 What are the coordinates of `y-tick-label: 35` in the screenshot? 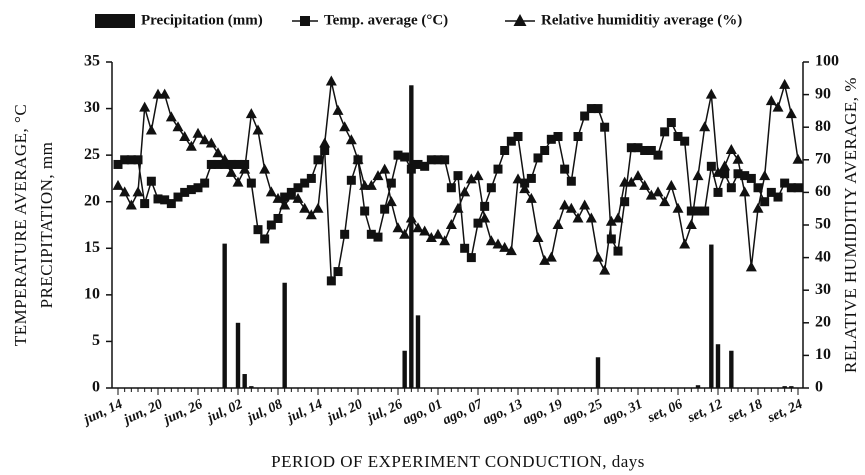 It's located at (92, 61).